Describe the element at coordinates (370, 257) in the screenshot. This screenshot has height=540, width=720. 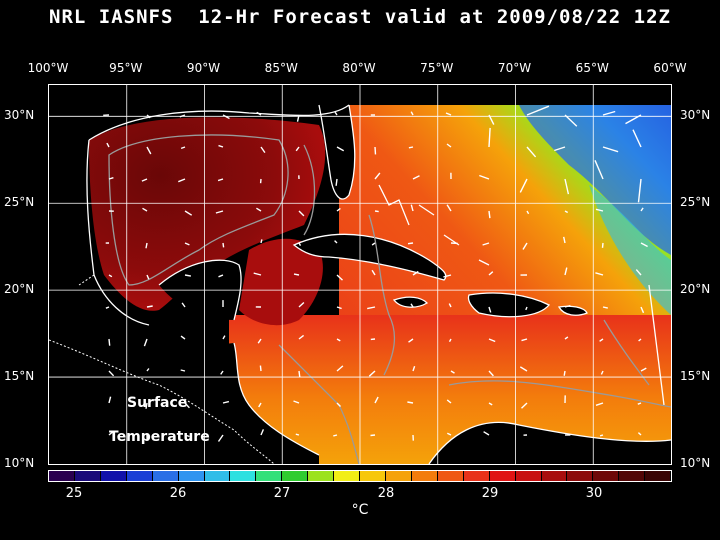
I see `land-cuba` at that location.